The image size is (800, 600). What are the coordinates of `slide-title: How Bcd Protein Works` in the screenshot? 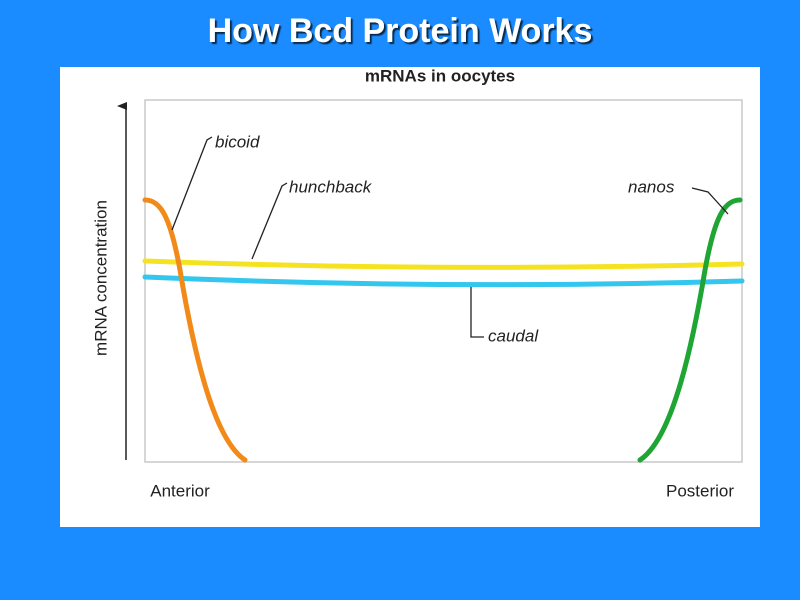 It's located at (400, 31).